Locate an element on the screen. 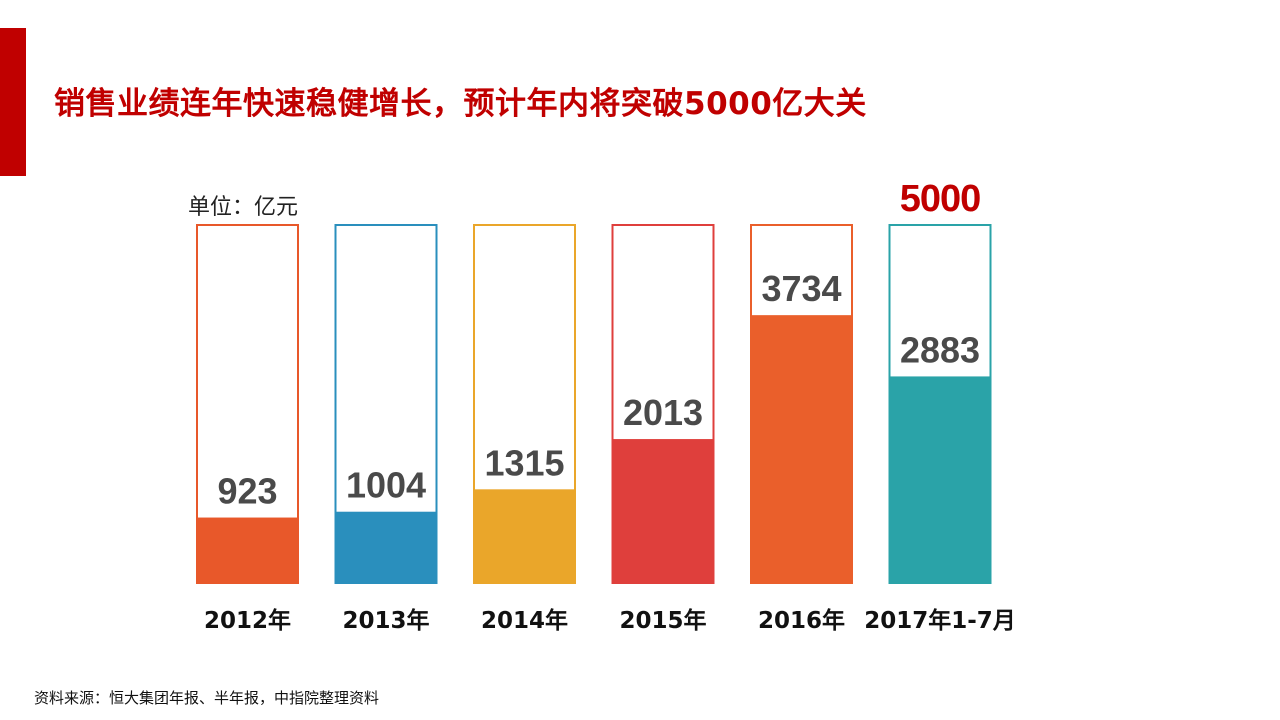  category-label: 2017年1-7月 is located at coordinates (940, 620).